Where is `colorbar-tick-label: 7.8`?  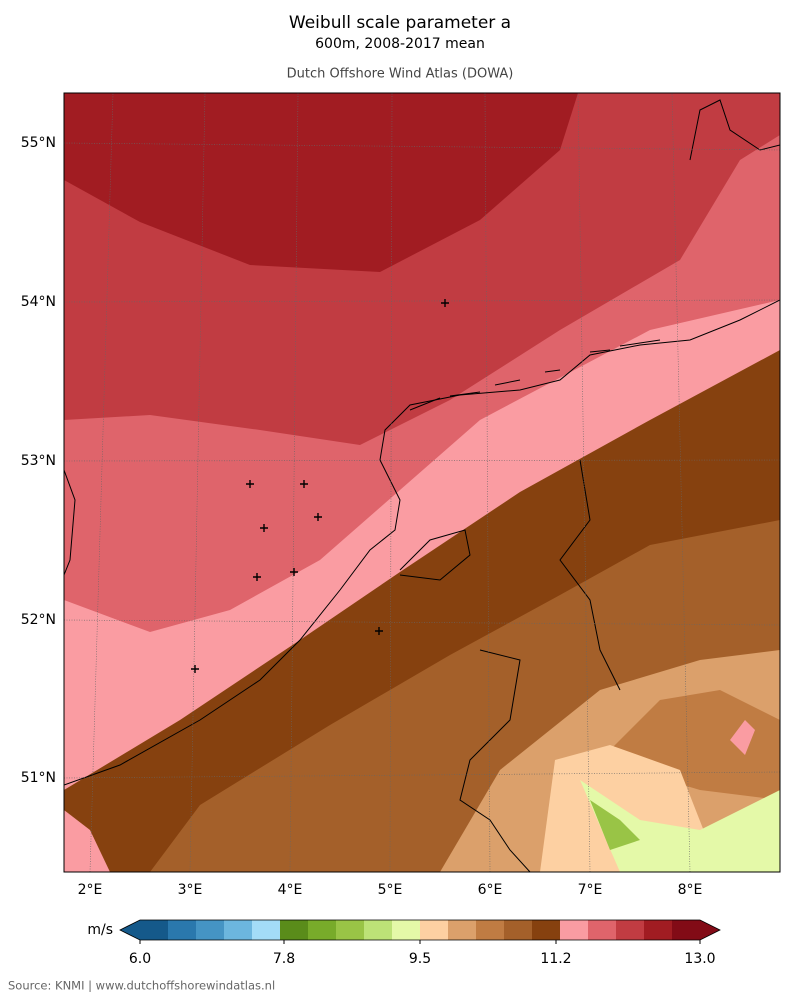 colorbar-tick-label: 7.8 is located at coordinates (284, 959).